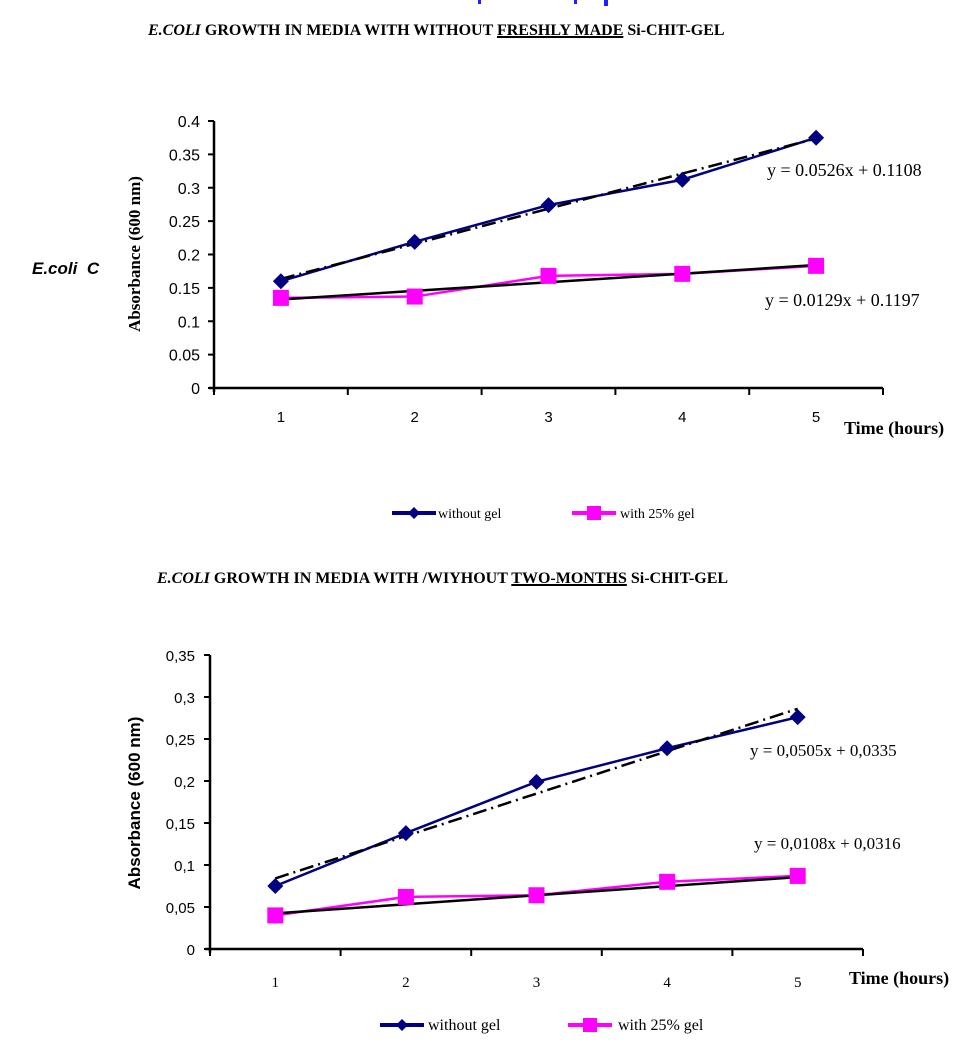 Image resolution: width=978 pixels, height=1060 pixels. Describe the element at coordinates (180, 740) in the screenshot. I see `y-tick-label: 0,25` at that location.